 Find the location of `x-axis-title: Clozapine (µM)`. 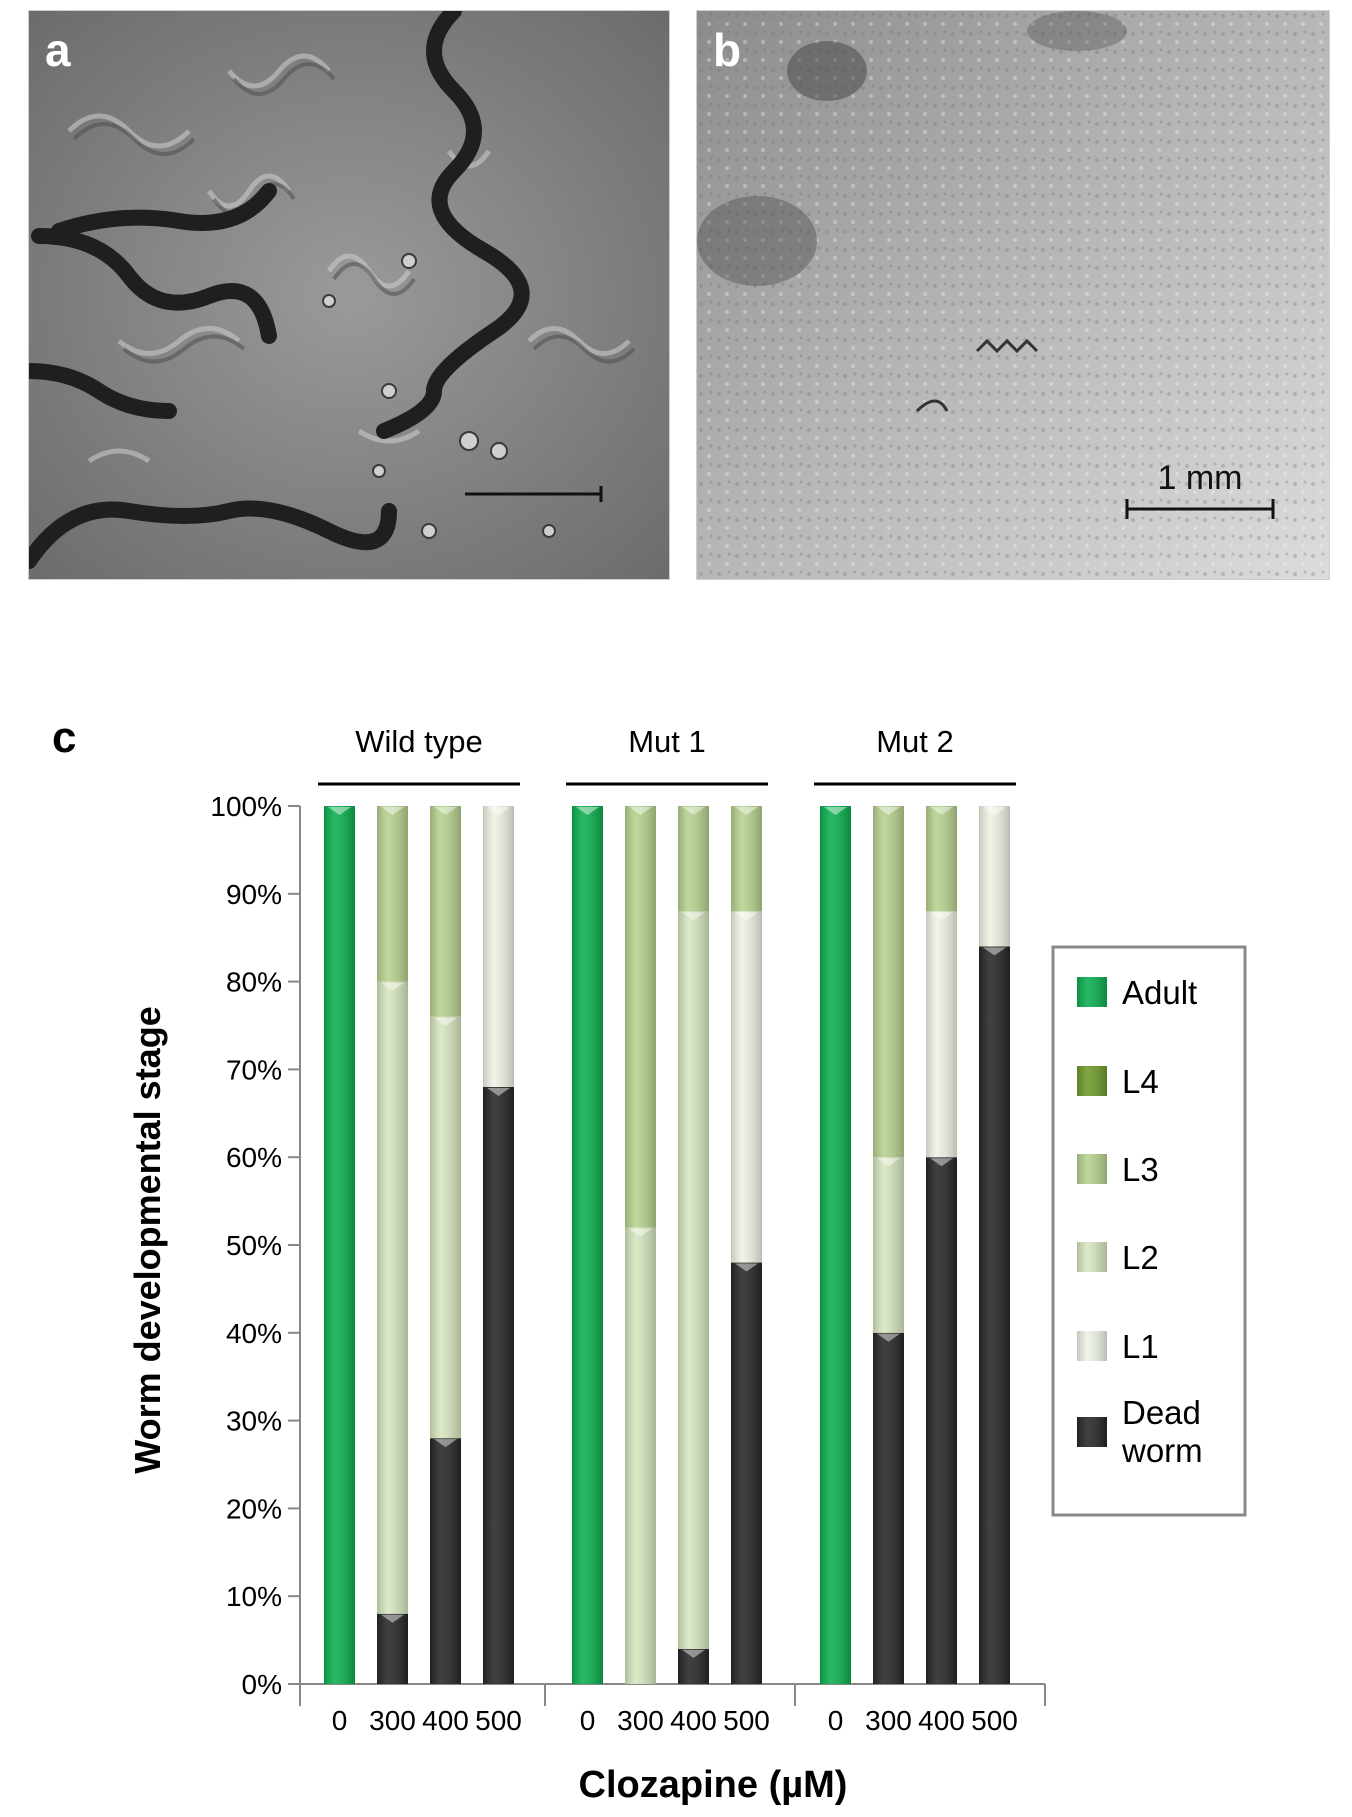

x-axis-title: Clozapine (µM) is located at coordinates (713, 1785).